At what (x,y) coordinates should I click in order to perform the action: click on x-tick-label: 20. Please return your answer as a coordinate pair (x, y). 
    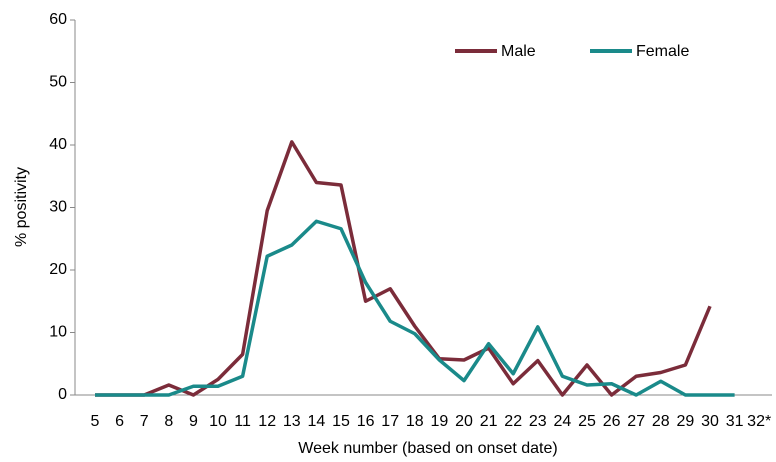
    Looking at the image, I should click on (464, 421).